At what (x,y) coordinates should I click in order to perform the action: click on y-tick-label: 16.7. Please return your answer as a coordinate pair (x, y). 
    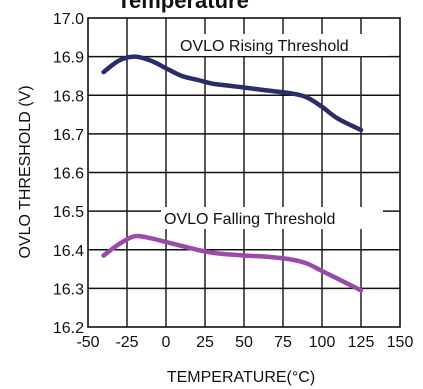
    Looking at the image, I should click on (68, 135).